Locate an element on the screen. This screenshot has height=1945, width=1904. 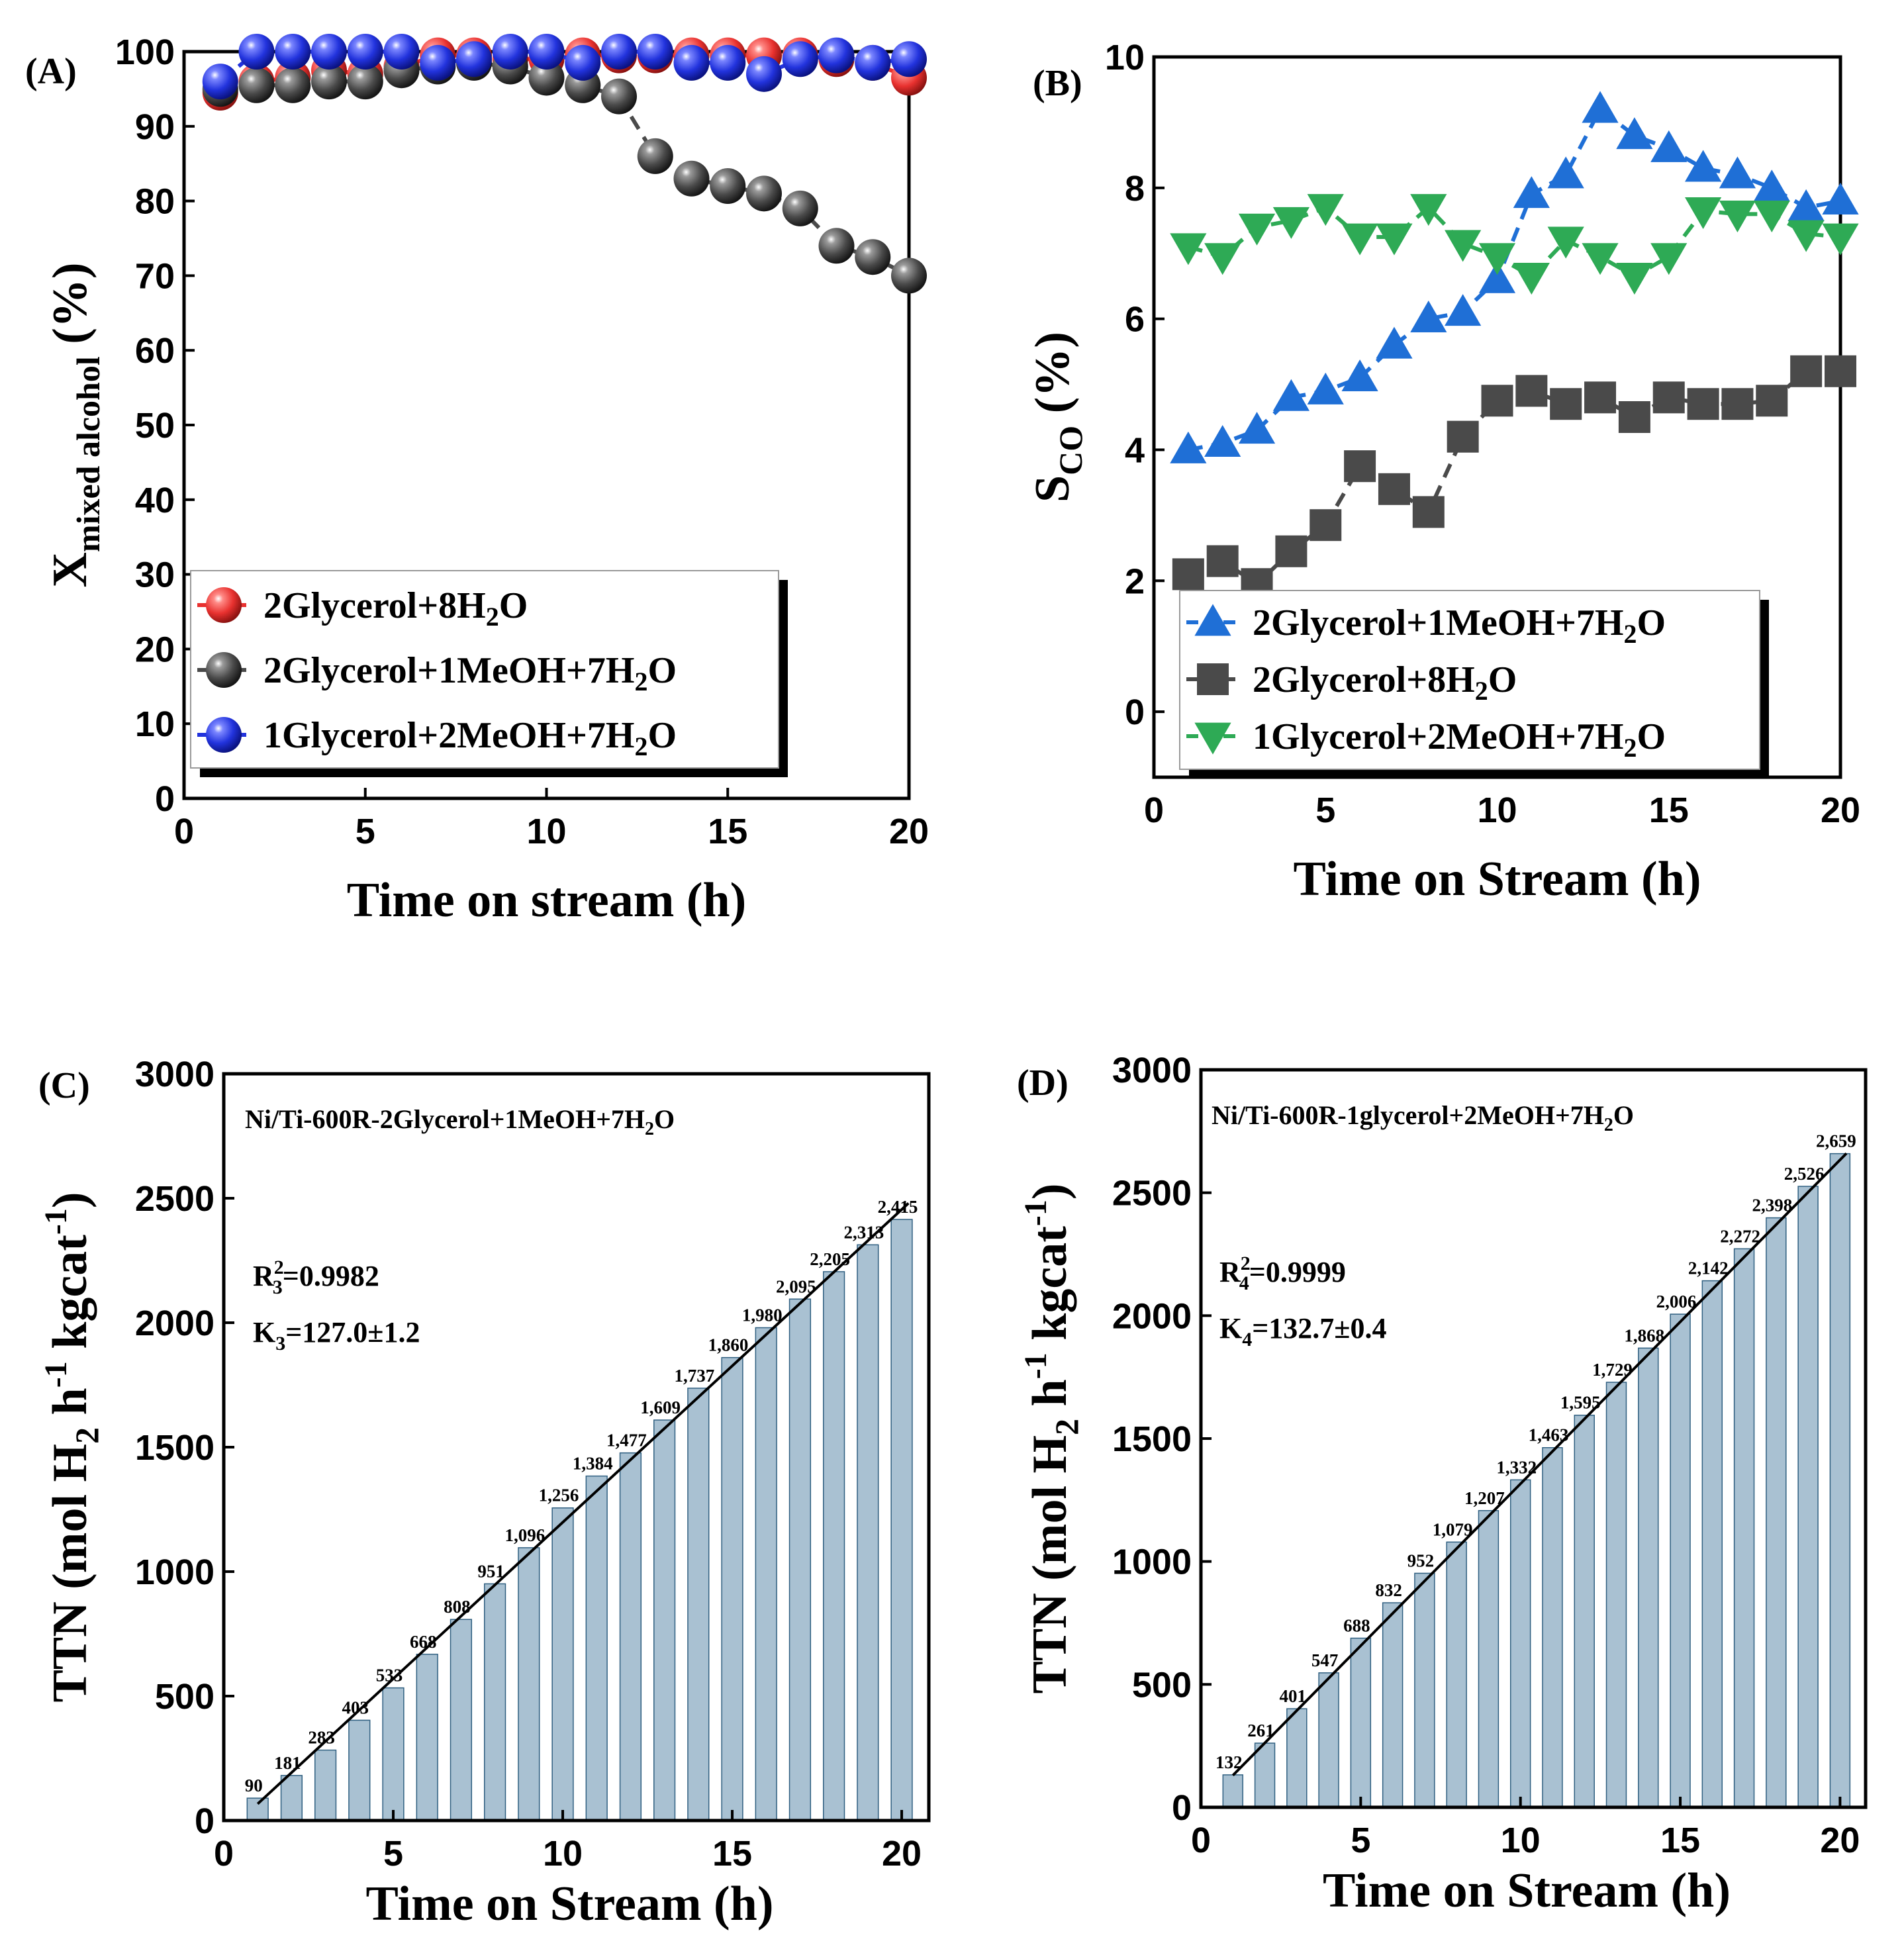
legend-marker is located at coordinates (1212, 620).